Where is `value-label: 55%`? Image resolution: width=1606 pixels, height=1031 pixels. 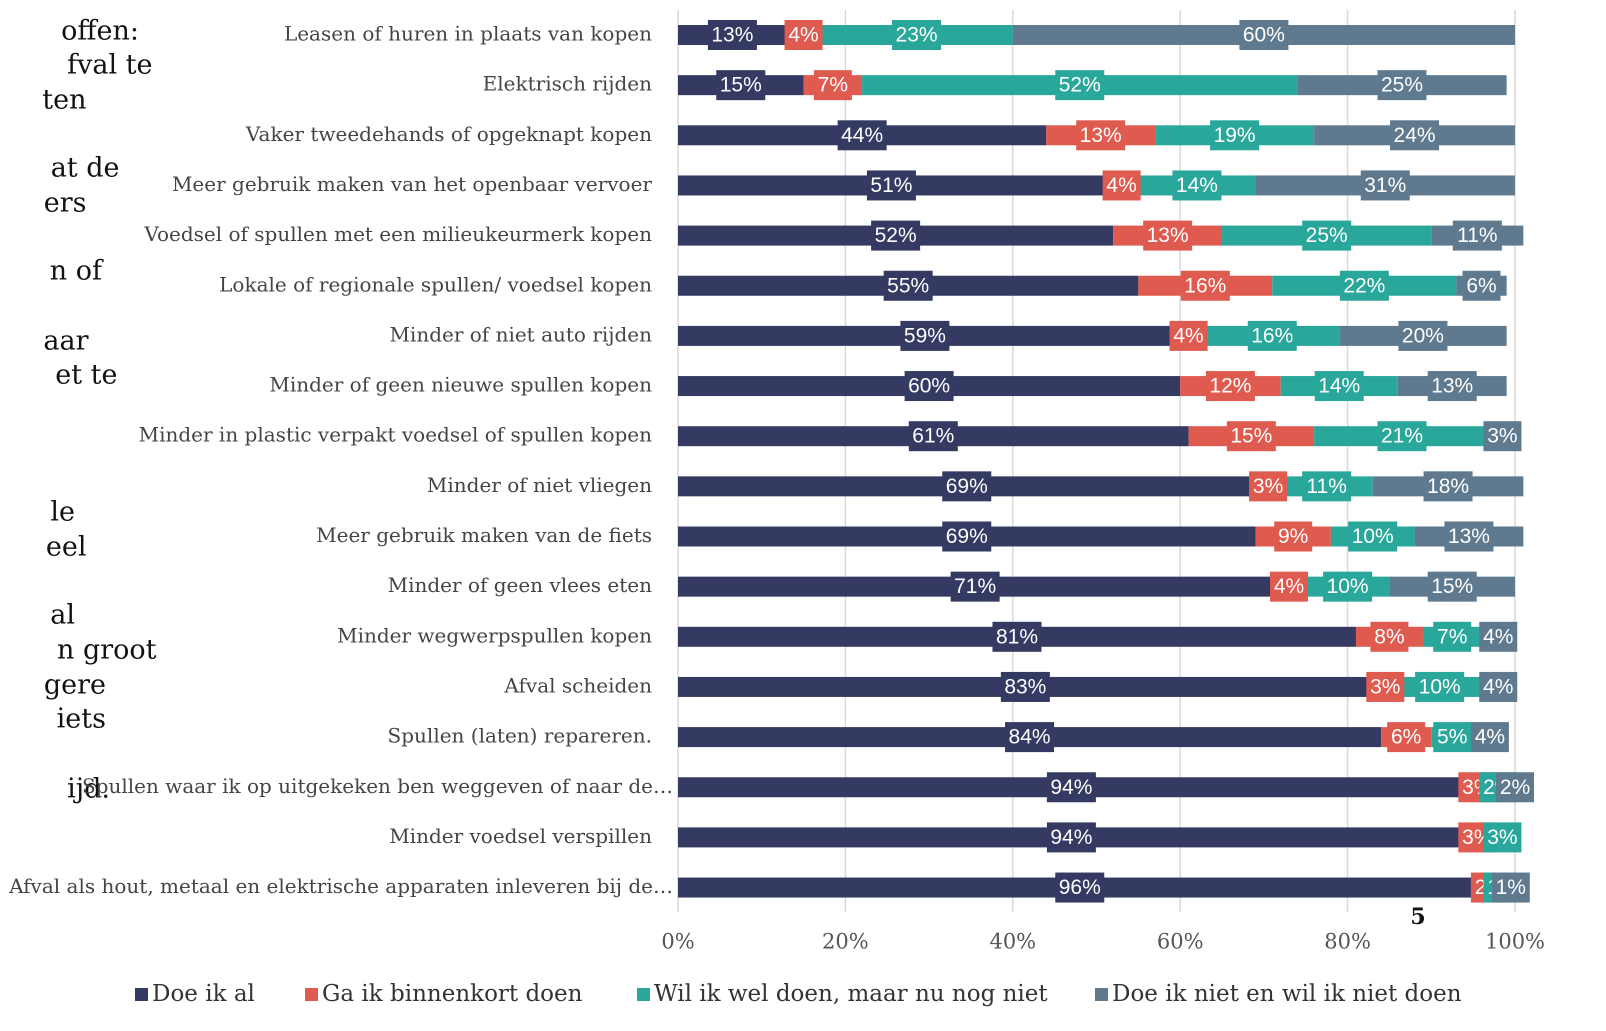 value-label: 55% is located at coordinates (908, 285).